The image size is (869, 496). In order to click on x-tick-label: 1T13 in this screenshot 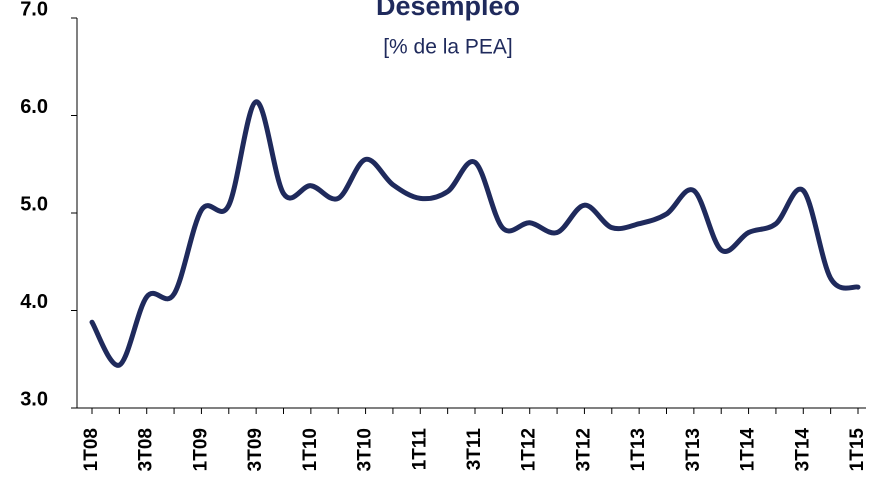, I will do `click(638, 449)`.